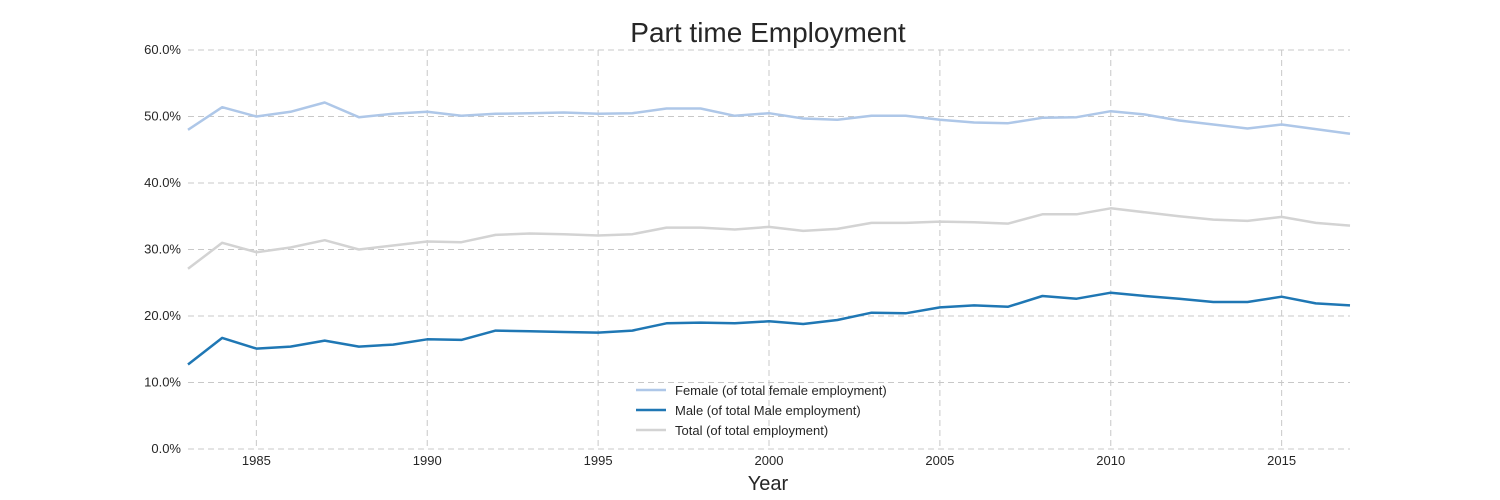 The image size is (1500, 500). I want to click on series-line-total, so click(769, 238).